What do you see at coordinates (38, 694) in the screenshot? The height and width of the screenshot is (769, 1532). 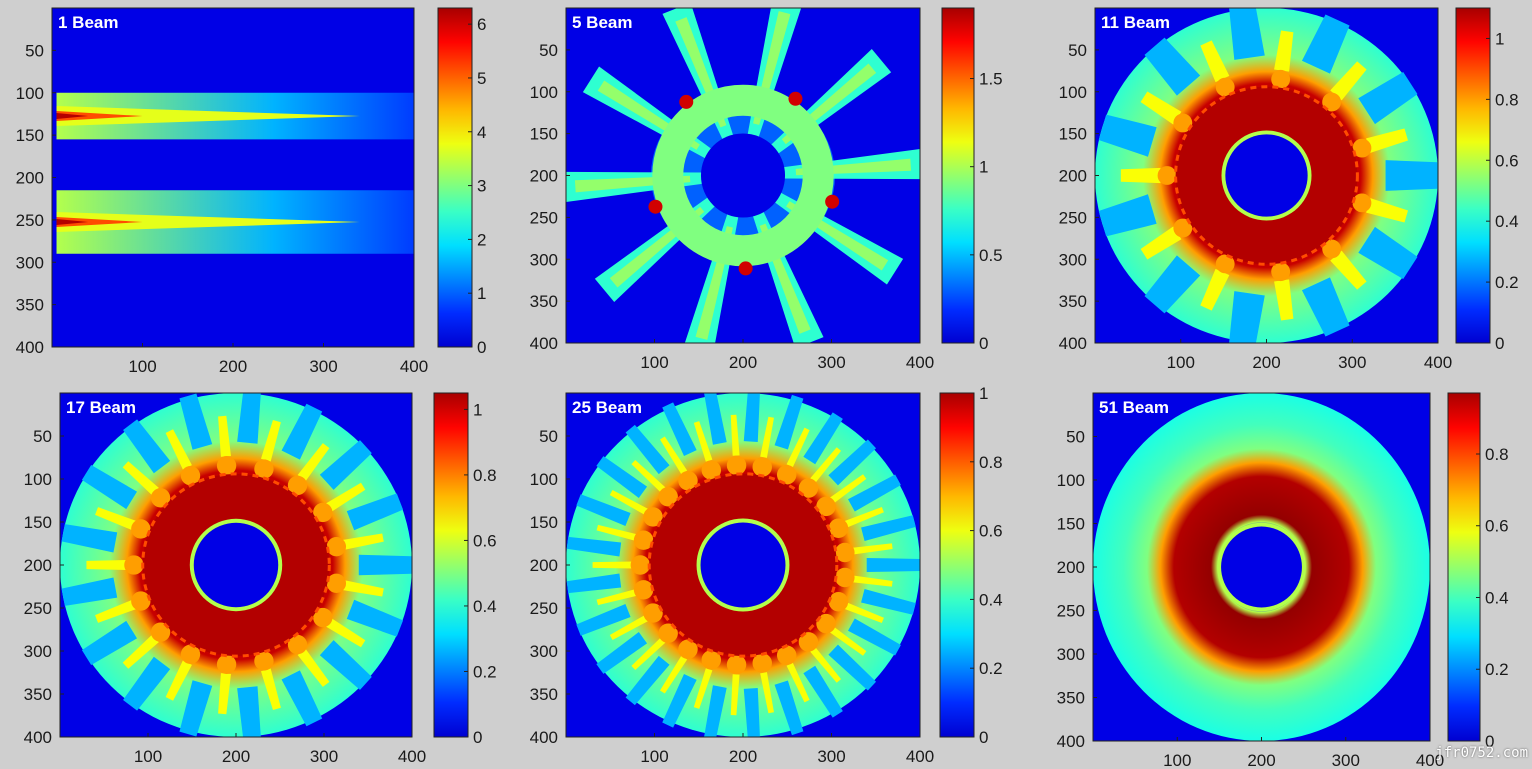 I see `y-tick-label: 350` at bounding box center [38, 694].